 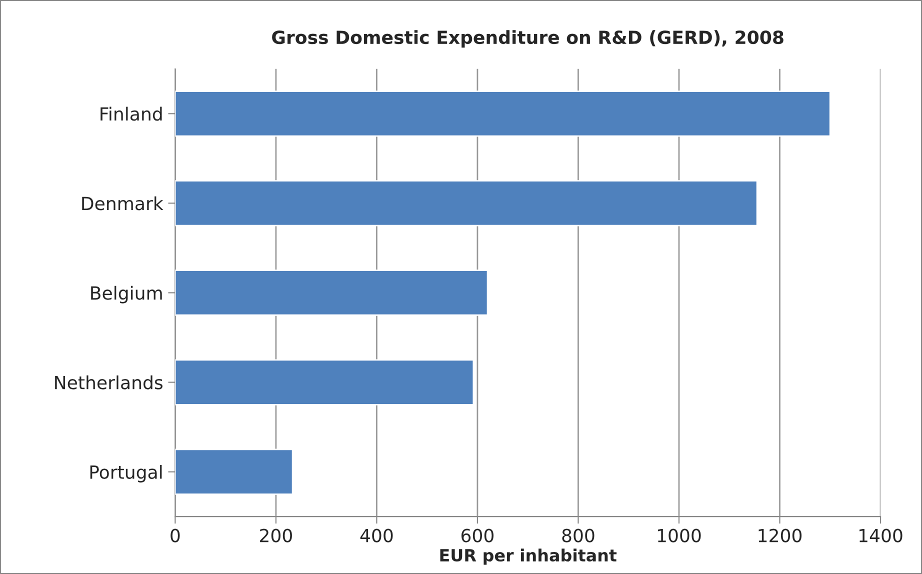 I want to click on chart-title: Gross Domestic Expenditure on R&D (GERD), 2008, so click(x=528, y=39).